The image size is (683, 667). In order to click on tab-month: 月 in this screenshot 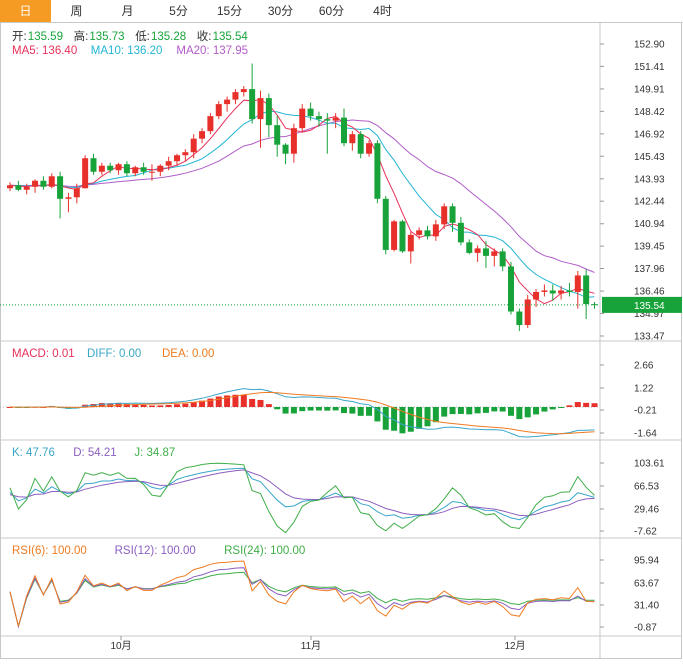, I will do `click(127, 11)`.